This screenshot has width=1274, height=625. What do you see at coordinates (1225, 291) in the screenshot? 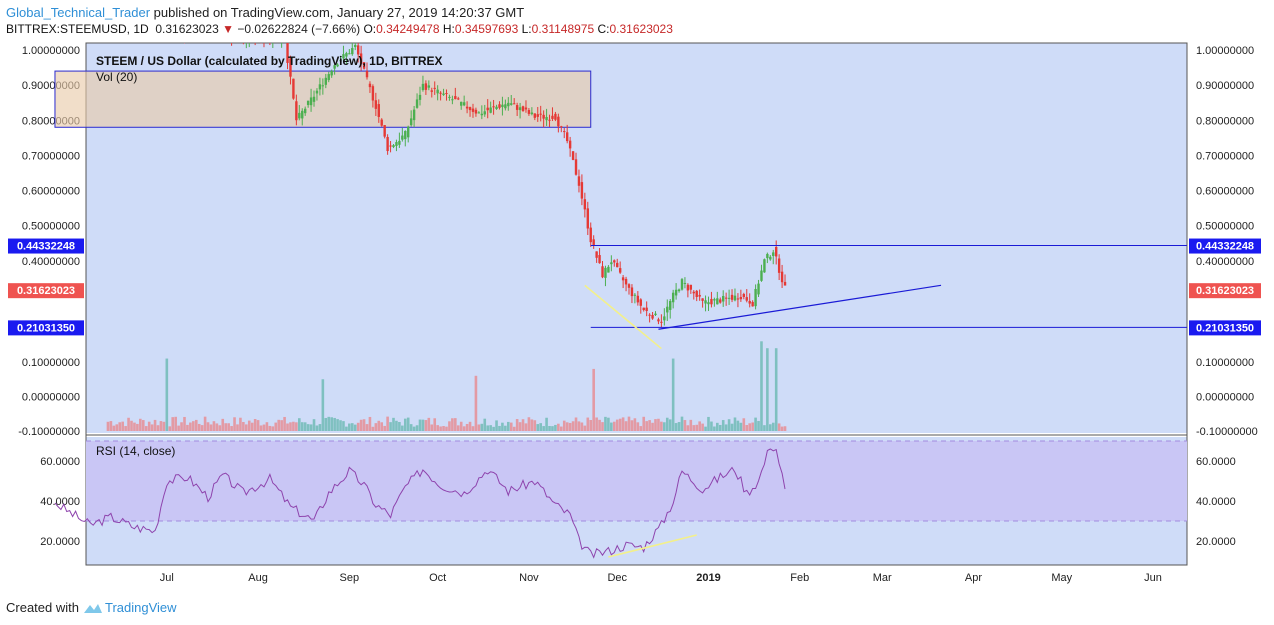
I see `price-label-right-text: 0.31623023` at bounding box center [1225, 291].